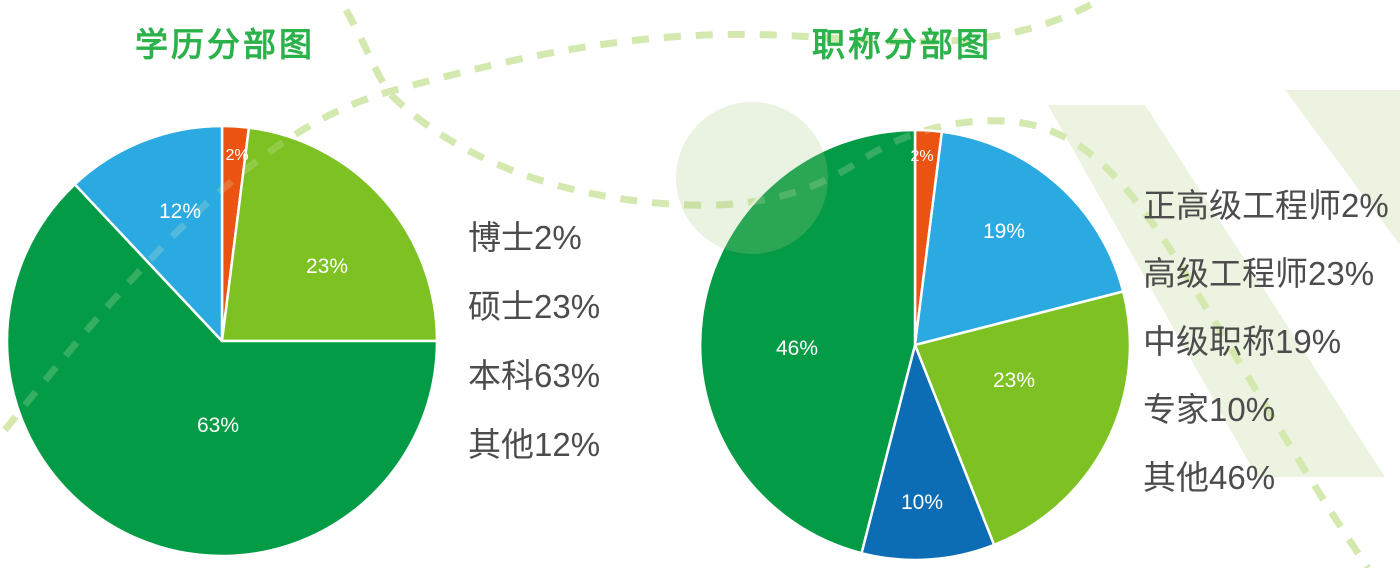  What do you see at coordinates (922, 502) in the screenshot?
I see `pie-percent-label: 10%` at bounding box center [922, 502].